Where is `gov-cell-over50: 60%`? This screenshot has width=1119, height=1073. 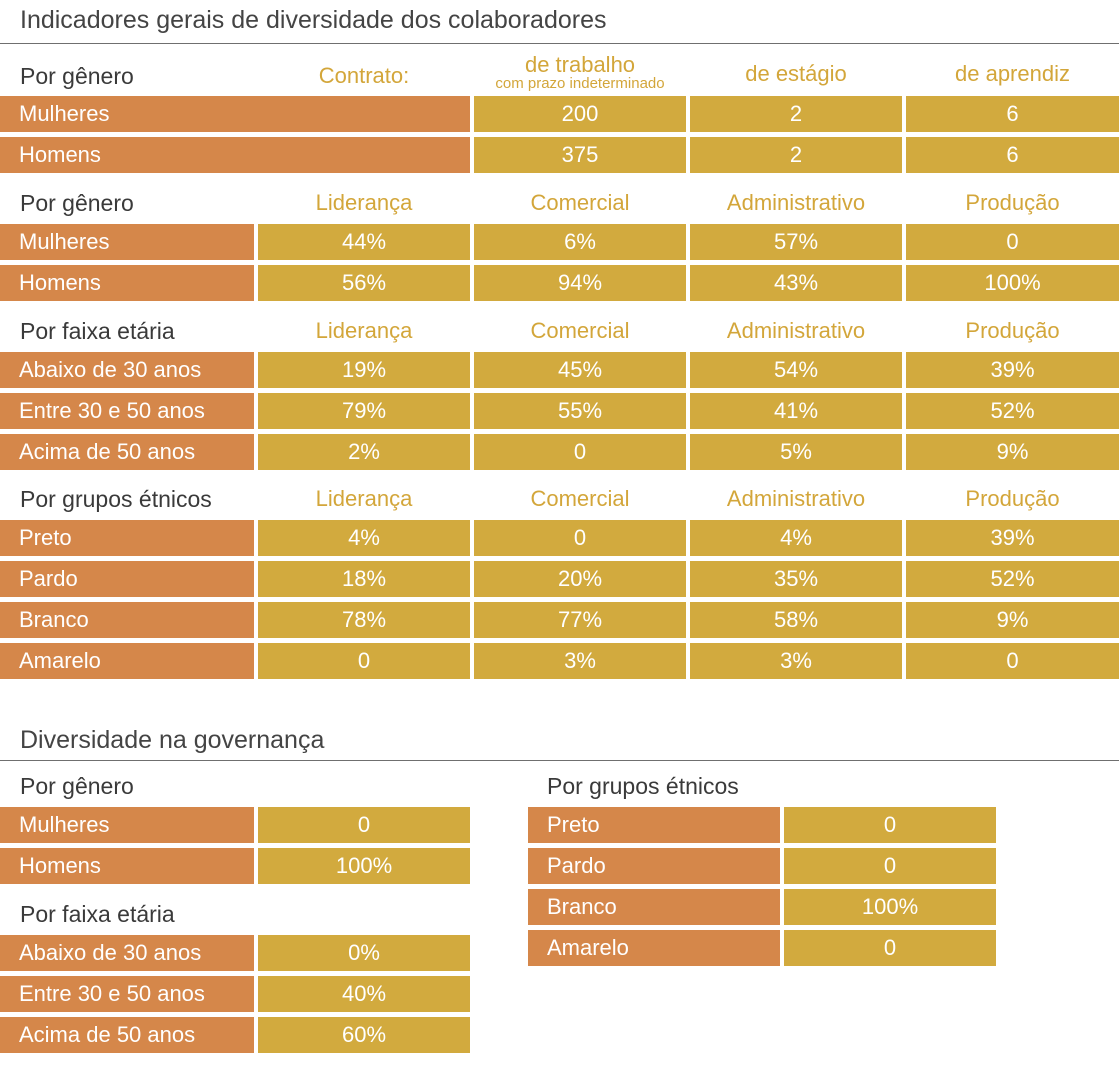
gov-cell-over50: 60% is located at coordinates (364, 1035).